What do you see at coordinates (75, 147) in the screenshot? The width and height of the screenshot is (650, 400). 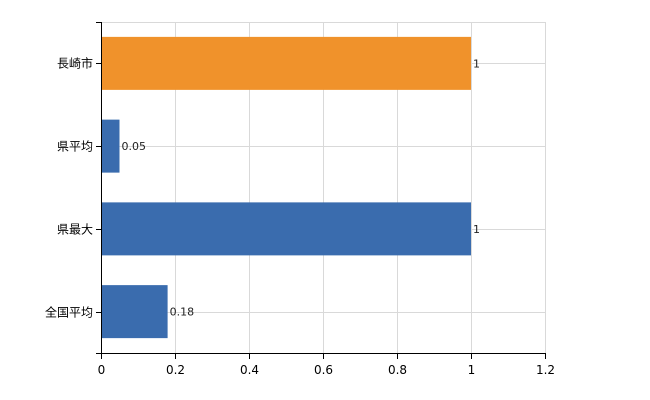 I see `y-tick-label: 県平均` at bounding box center [75, 147].